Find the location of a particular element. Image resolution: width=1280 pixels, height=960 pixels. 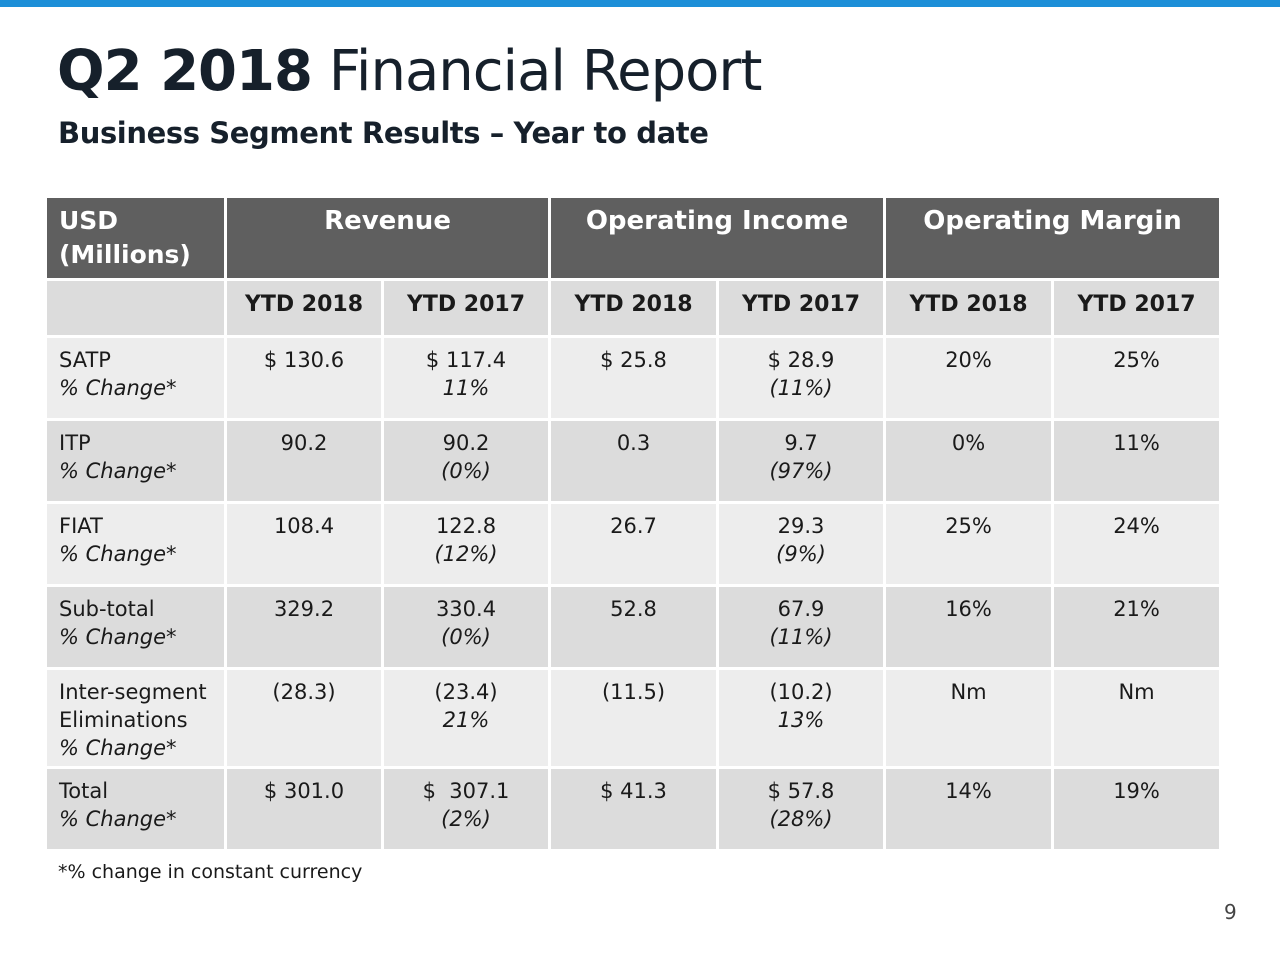

value: 14% is located at coordinates (968, 791).